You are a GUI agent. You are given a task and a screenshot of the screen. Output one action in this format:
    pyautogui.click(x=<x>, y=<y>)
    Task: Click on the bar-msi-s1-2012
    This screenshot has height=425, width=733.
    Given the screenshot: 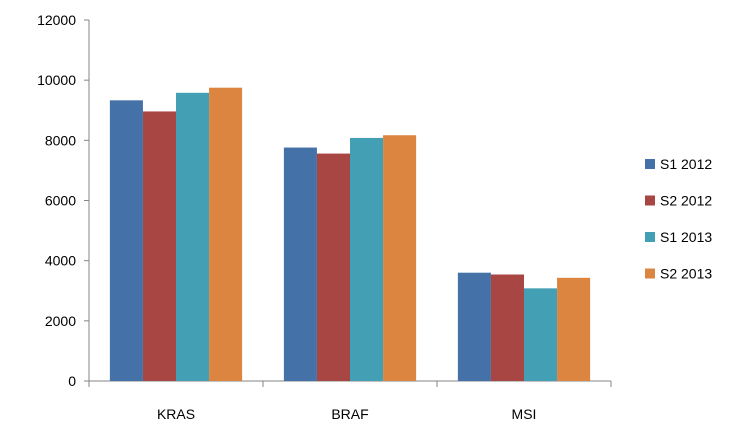 What is the action you would take?
    pyautogui.click(x=474, y=326)
    